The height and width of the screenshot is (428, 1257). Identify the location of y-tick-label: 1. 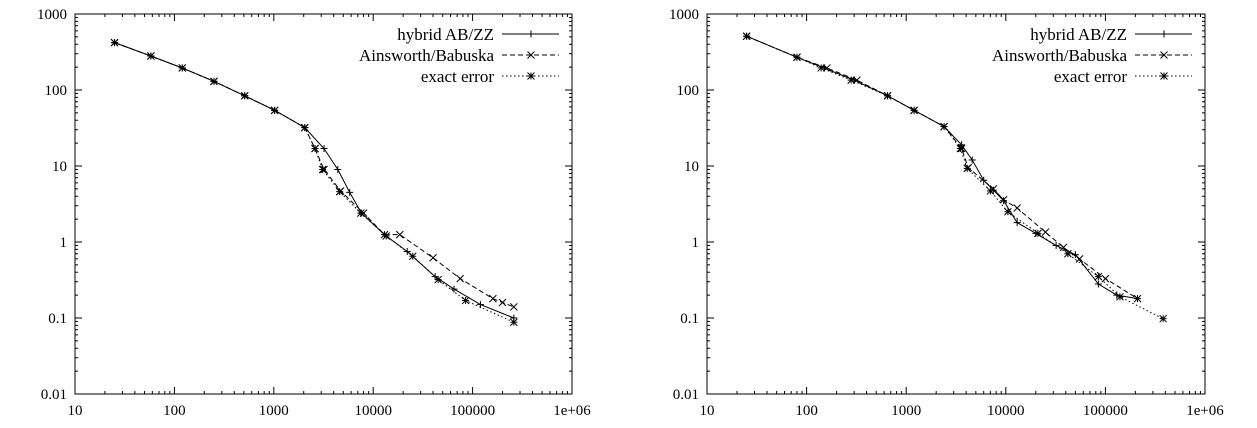
(696, 243).